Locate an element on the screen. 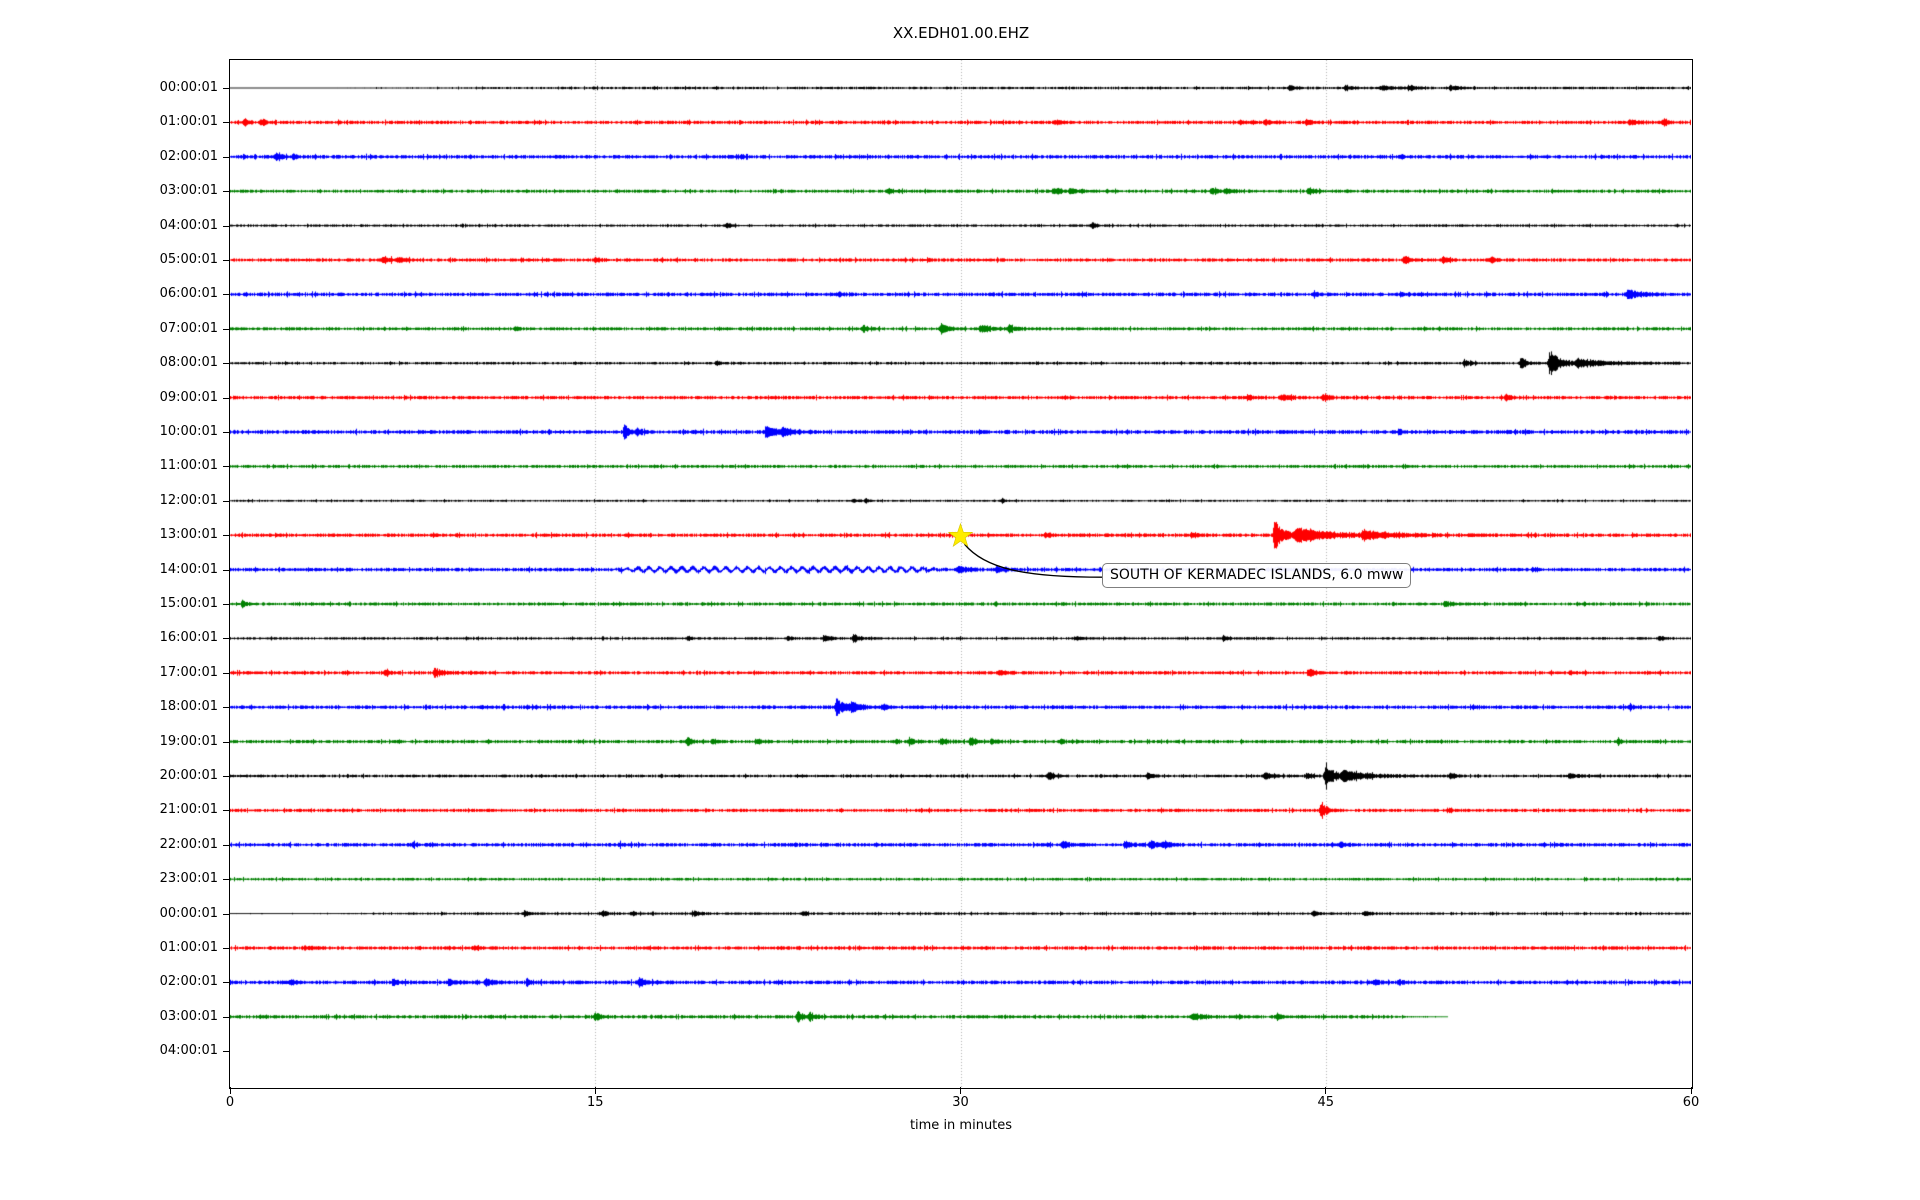 The image size is (1920, 1200). y-tick-label: 18:00:01 is located at coordinates (188, 707).